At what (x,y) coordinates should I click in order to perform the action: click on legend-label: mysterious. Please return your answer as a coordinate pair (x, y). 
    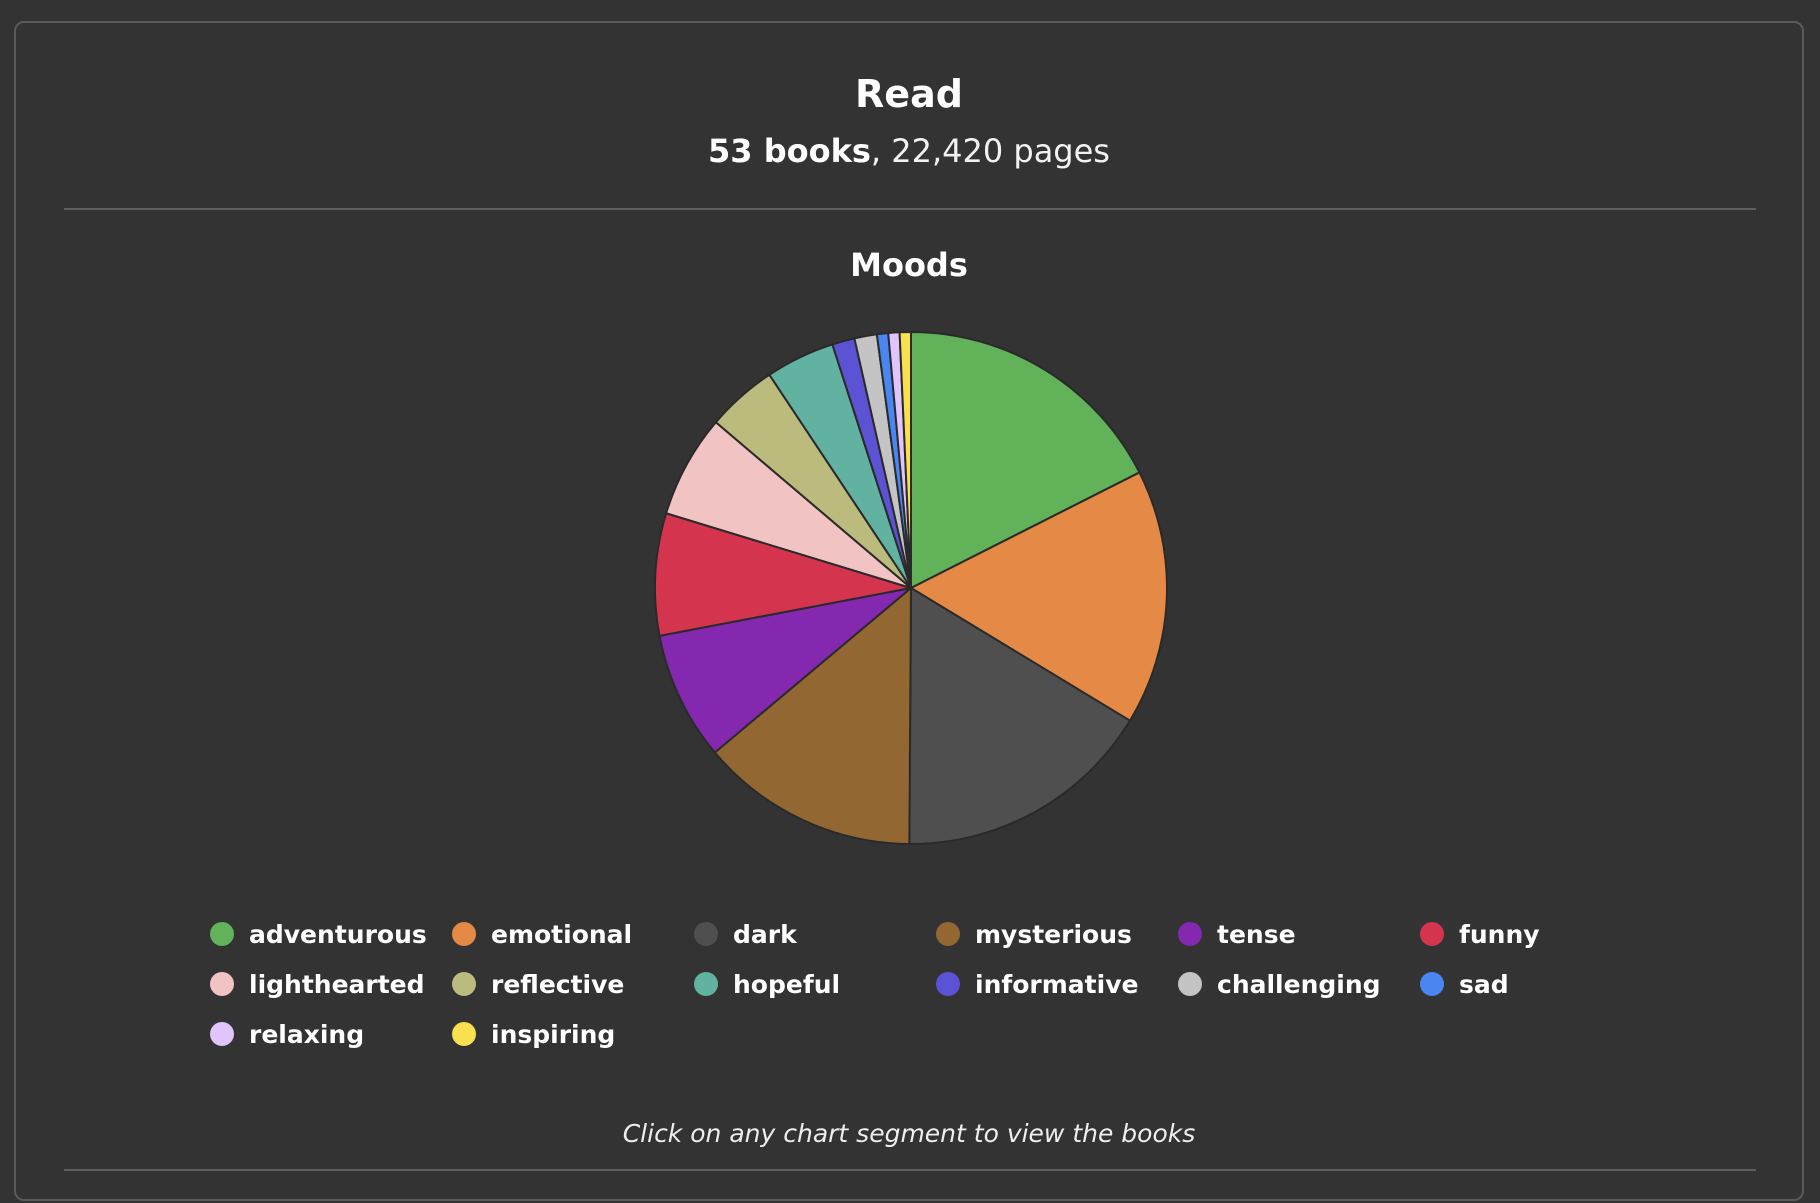
    Looking at the image, I should click on (1053, 934).